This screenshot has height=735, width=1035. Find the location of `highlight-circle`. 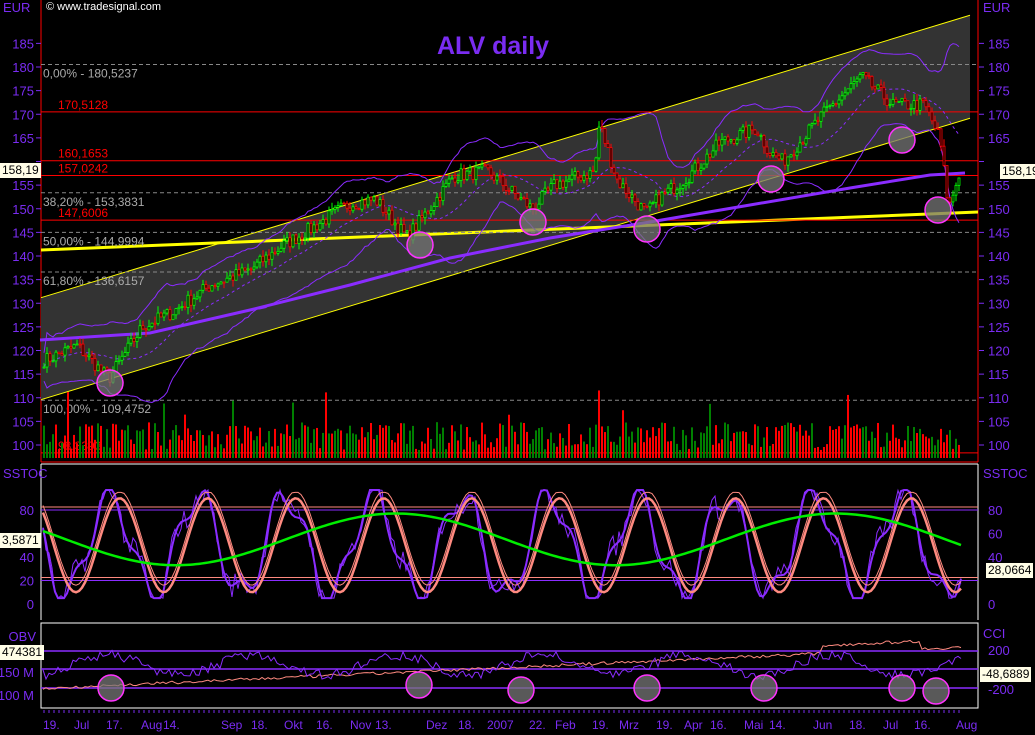

highlight-circle is located at coordinates (771, 179).